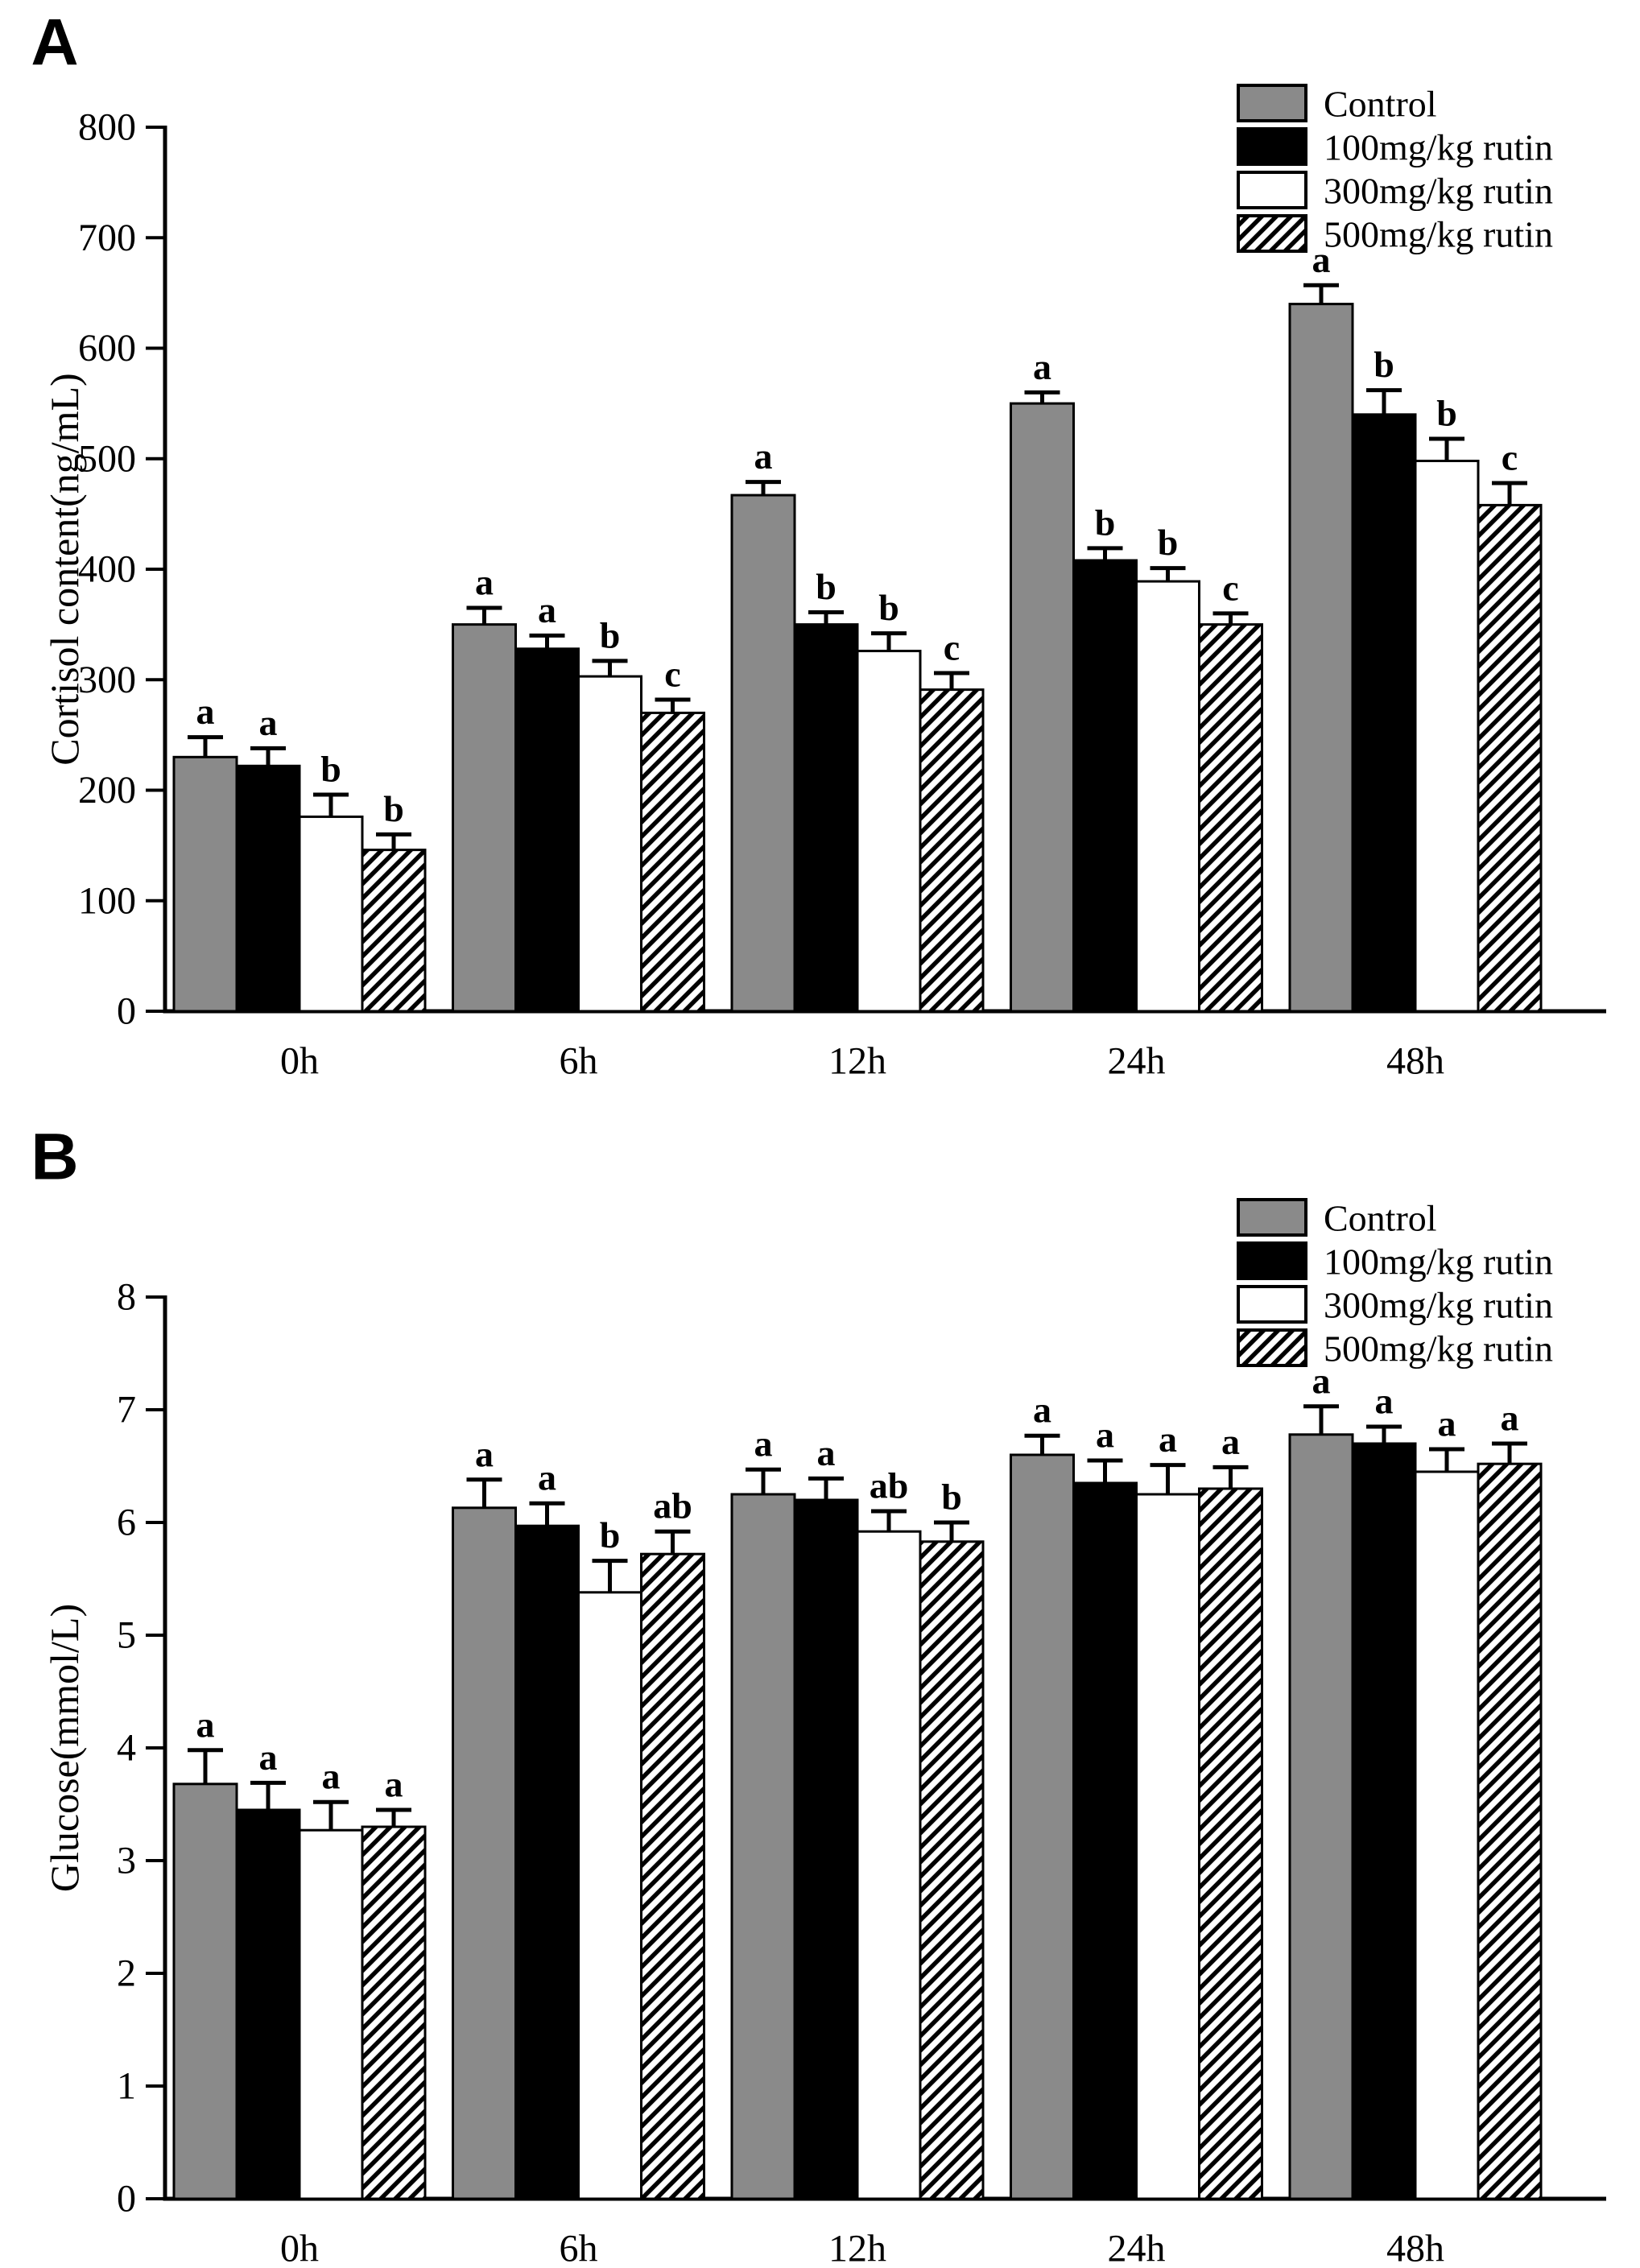 This screenshot has width=1640, height=2268. Describe the element at coordinates (107, 238) in the screenshot. I see `y-tick-label: 700` at that location.